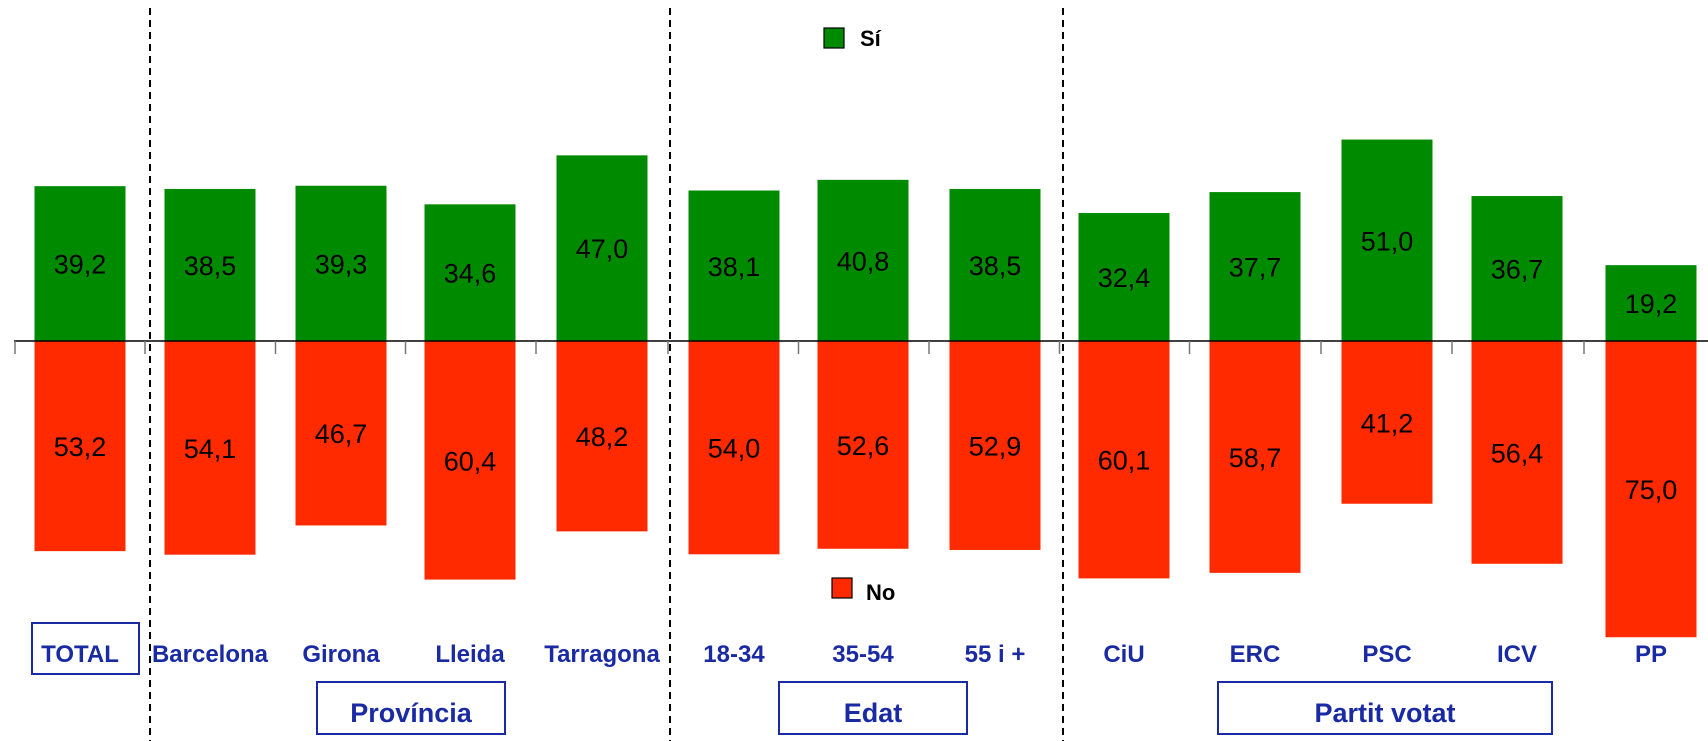 This screenshot has width=1708, height=741. I want to click on label-si-lleida: 34,6, so click(470, 274).